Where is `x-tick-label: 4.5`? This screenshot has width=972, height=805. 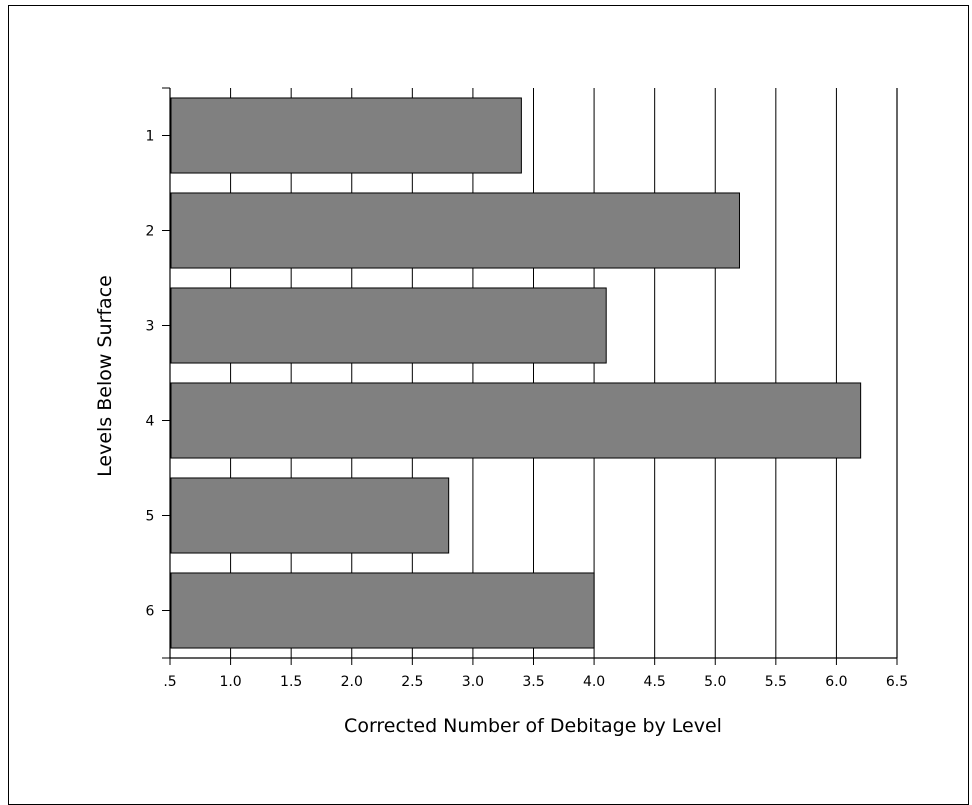 x-tick-label: 4.5 is located at coordinates (655, 682).